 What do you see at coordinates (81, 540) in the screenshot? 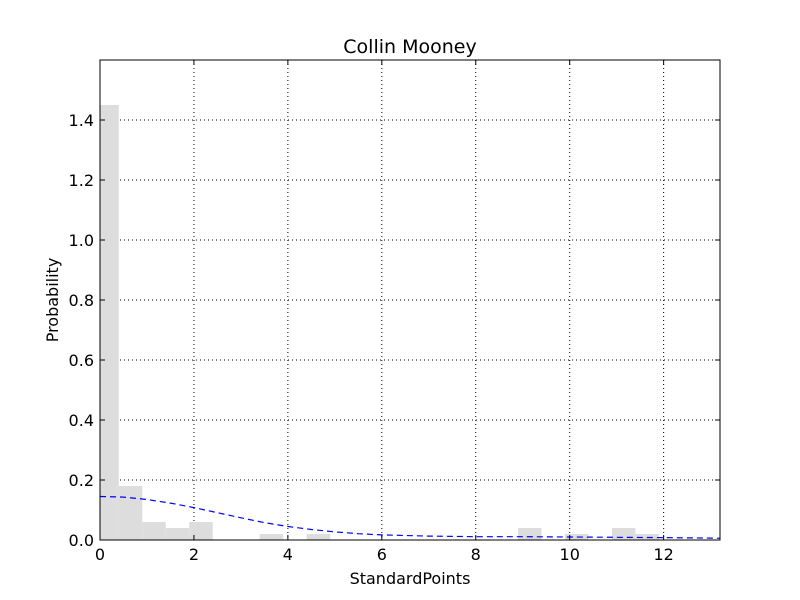
I see `y-tick-label: 0.0` at bounding box center [81, 540].